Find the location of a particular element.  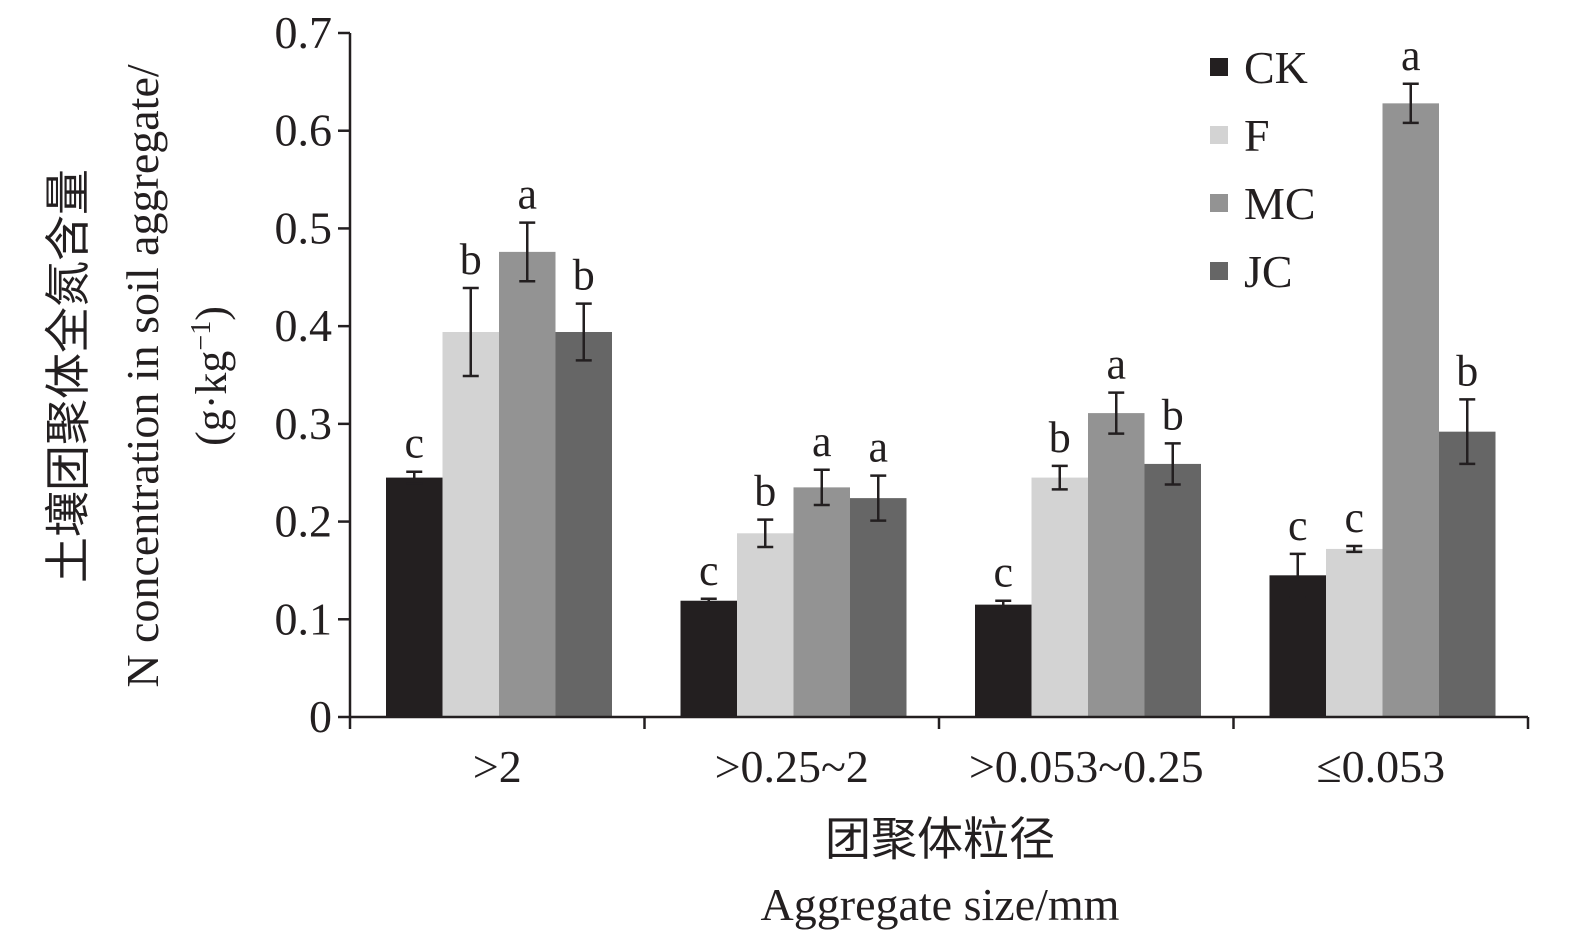

legend-swatch-ck is located at coordinates (1219, 67).